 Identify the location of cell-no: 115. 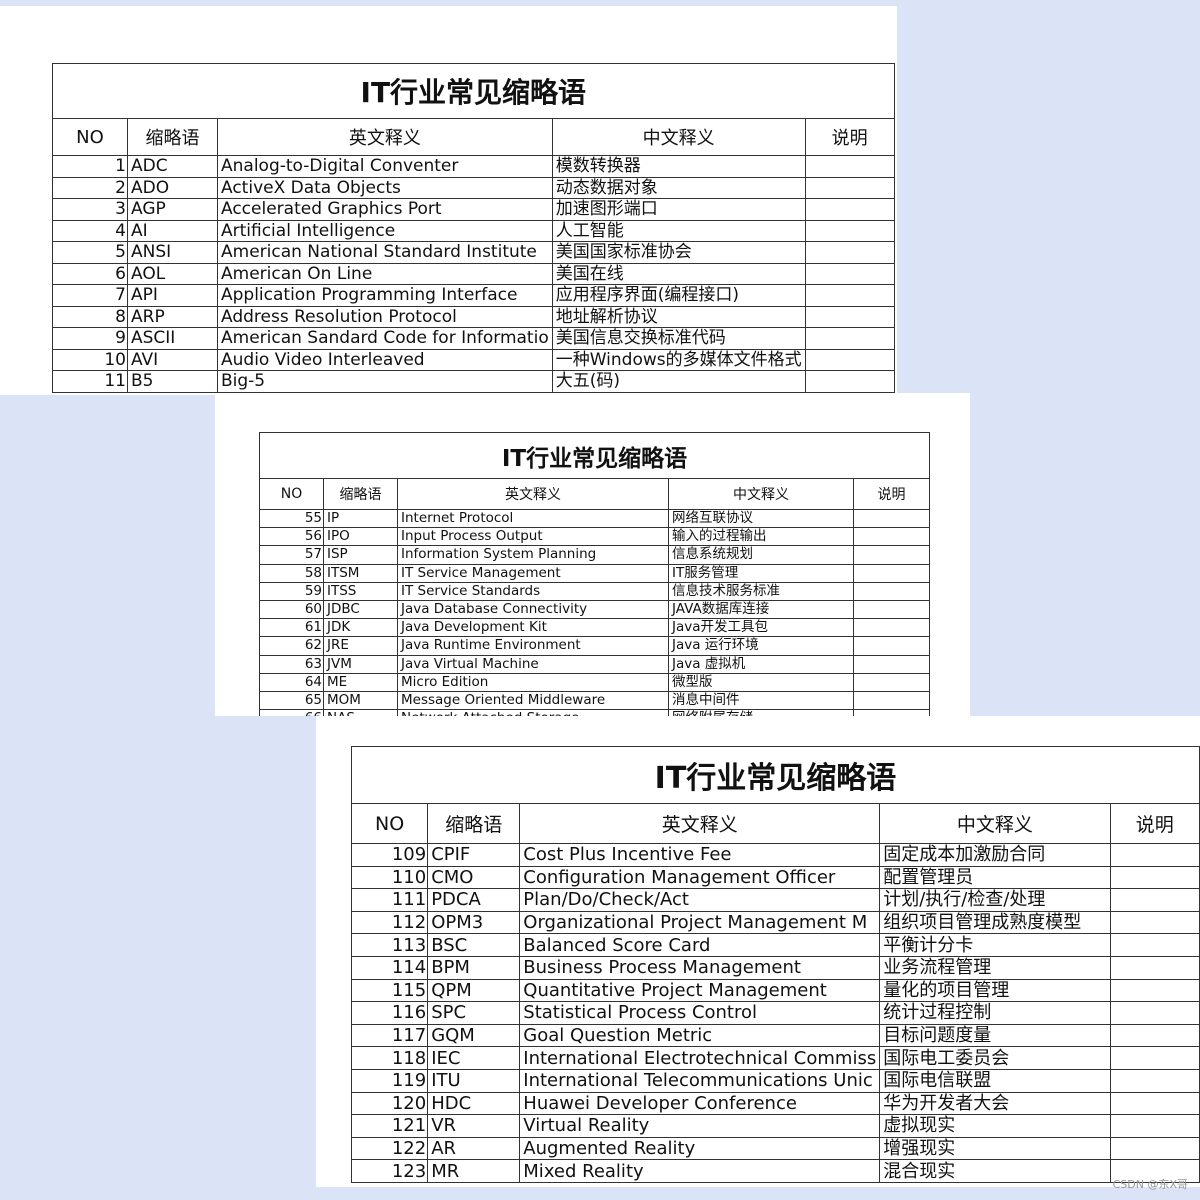
(389, 990).